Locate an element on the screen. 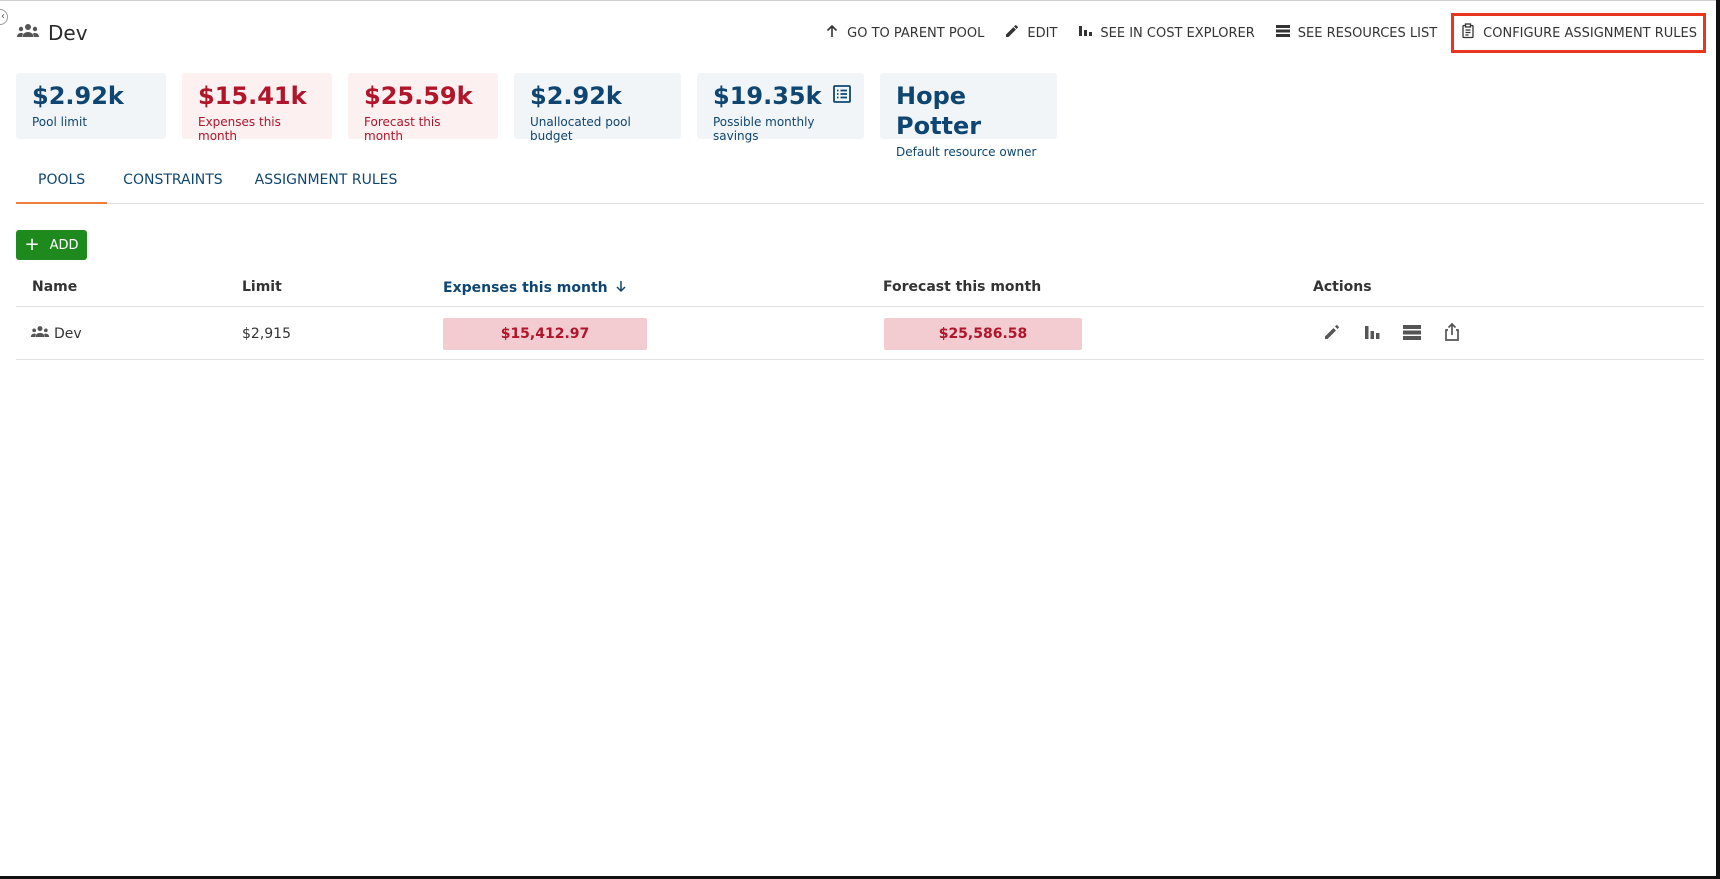 The image size is (1720, 879). possible-savings-value: $19.35k is located at coordinates (767, 96).